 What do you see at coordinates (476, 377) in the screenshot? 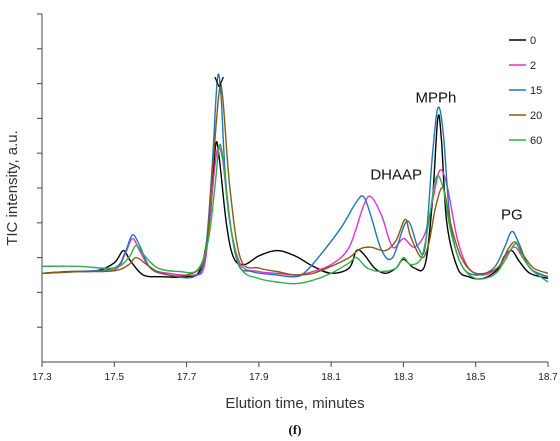
I see `x-tick-label: 18.5` at bounding box center [476, 377].